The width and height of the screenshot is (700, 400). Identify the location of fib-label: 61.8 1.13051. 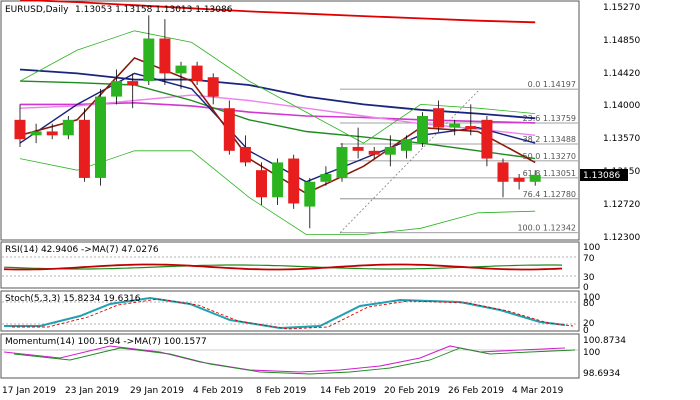
(549, 173).